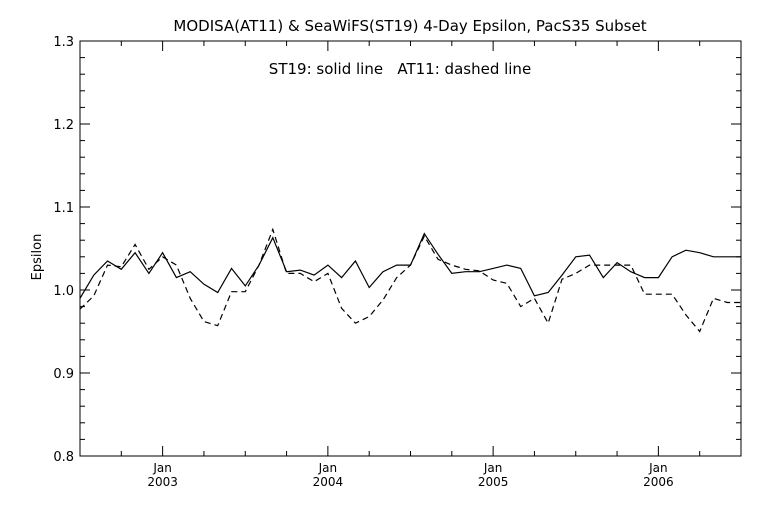 The width and height of the screenshot is (768, 512). What do you see at coordinates (63, 208) in the screenshot?
I see `y-tick-label: 1.1` at bounding box center [63, 208].